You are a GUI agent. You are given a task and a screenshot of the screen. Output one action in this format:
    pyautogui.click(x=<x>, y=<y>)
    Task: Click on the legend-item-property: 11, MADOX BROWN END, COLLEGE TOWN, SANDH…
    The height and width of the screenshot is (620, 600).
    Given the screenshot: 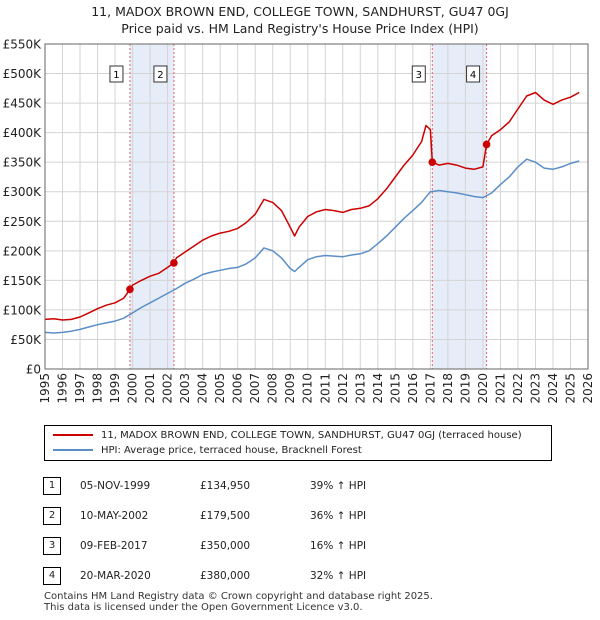 What is the action you would take?
    pyautogui.click(x=287, y=436)
    